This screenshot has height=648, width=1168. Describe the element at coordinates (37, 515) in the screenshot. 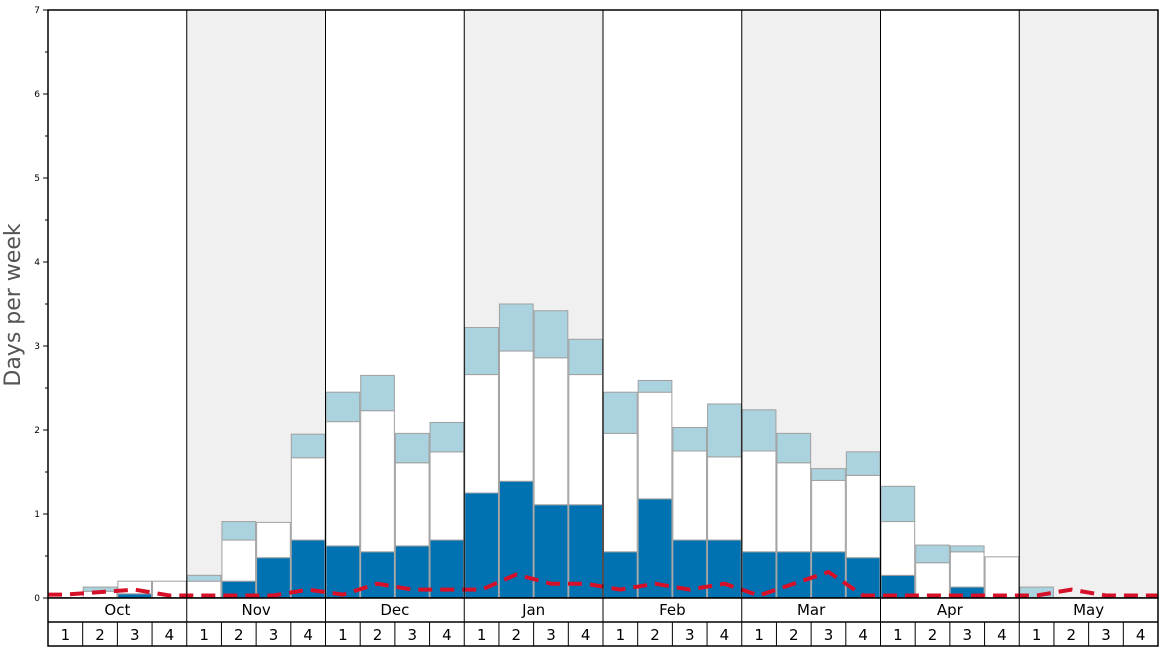

I see `y-tick-label-1: 1` at that location.